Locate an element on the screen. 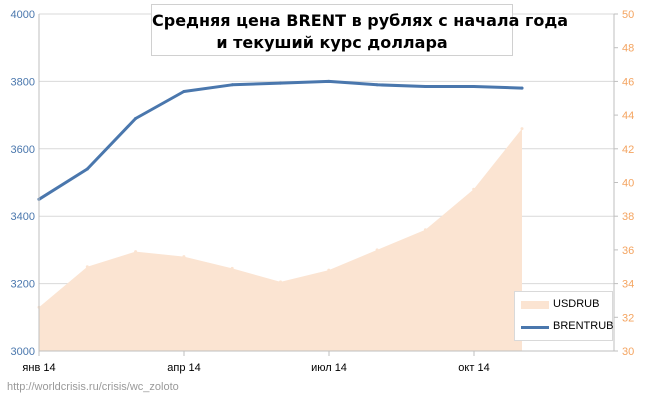 The height and width of the screenshot is (401, 659). right-axis-tick-label: 38 is located at coordinates (628, 217).